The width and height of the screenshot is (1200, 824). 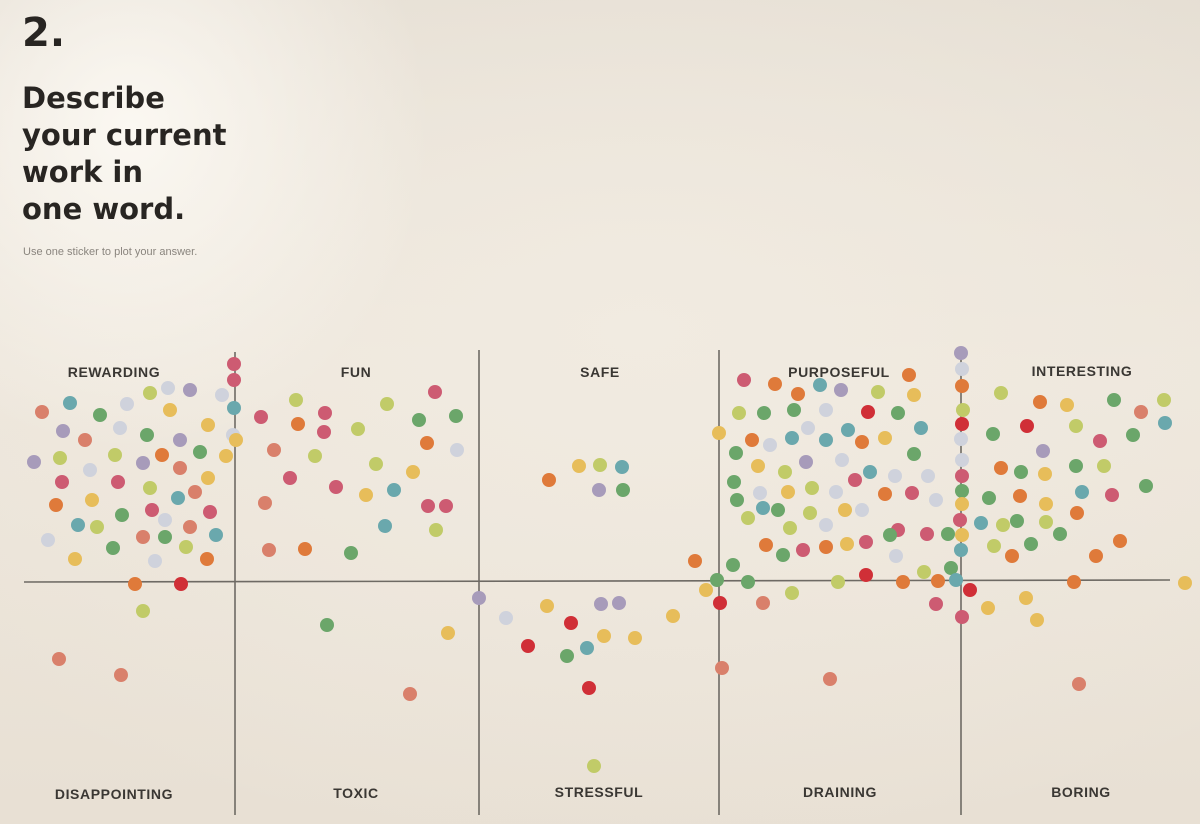 What do you see at coordinates (599, 792) in the screenshot?
I see `label-bottom: STRESSFUL` at bounding box center [599, 792].